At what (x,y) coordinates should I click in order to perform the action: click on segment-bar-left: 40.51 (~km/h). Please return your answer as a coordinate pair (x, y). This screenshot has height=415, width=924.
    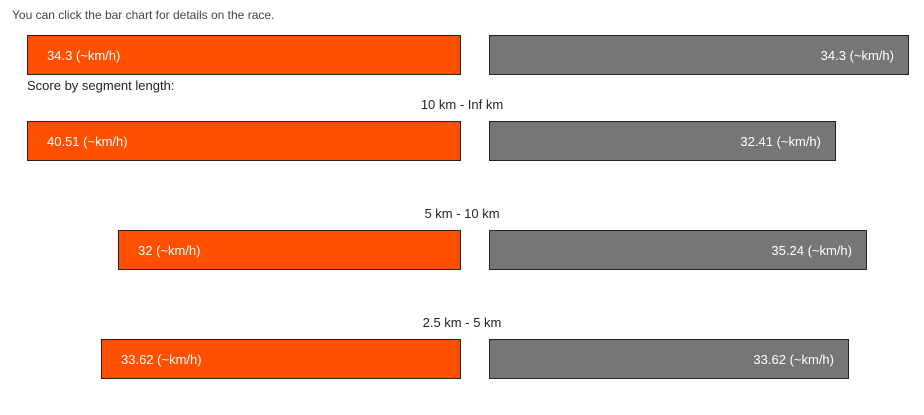
    Looking at the image, I should click on (244, 141).